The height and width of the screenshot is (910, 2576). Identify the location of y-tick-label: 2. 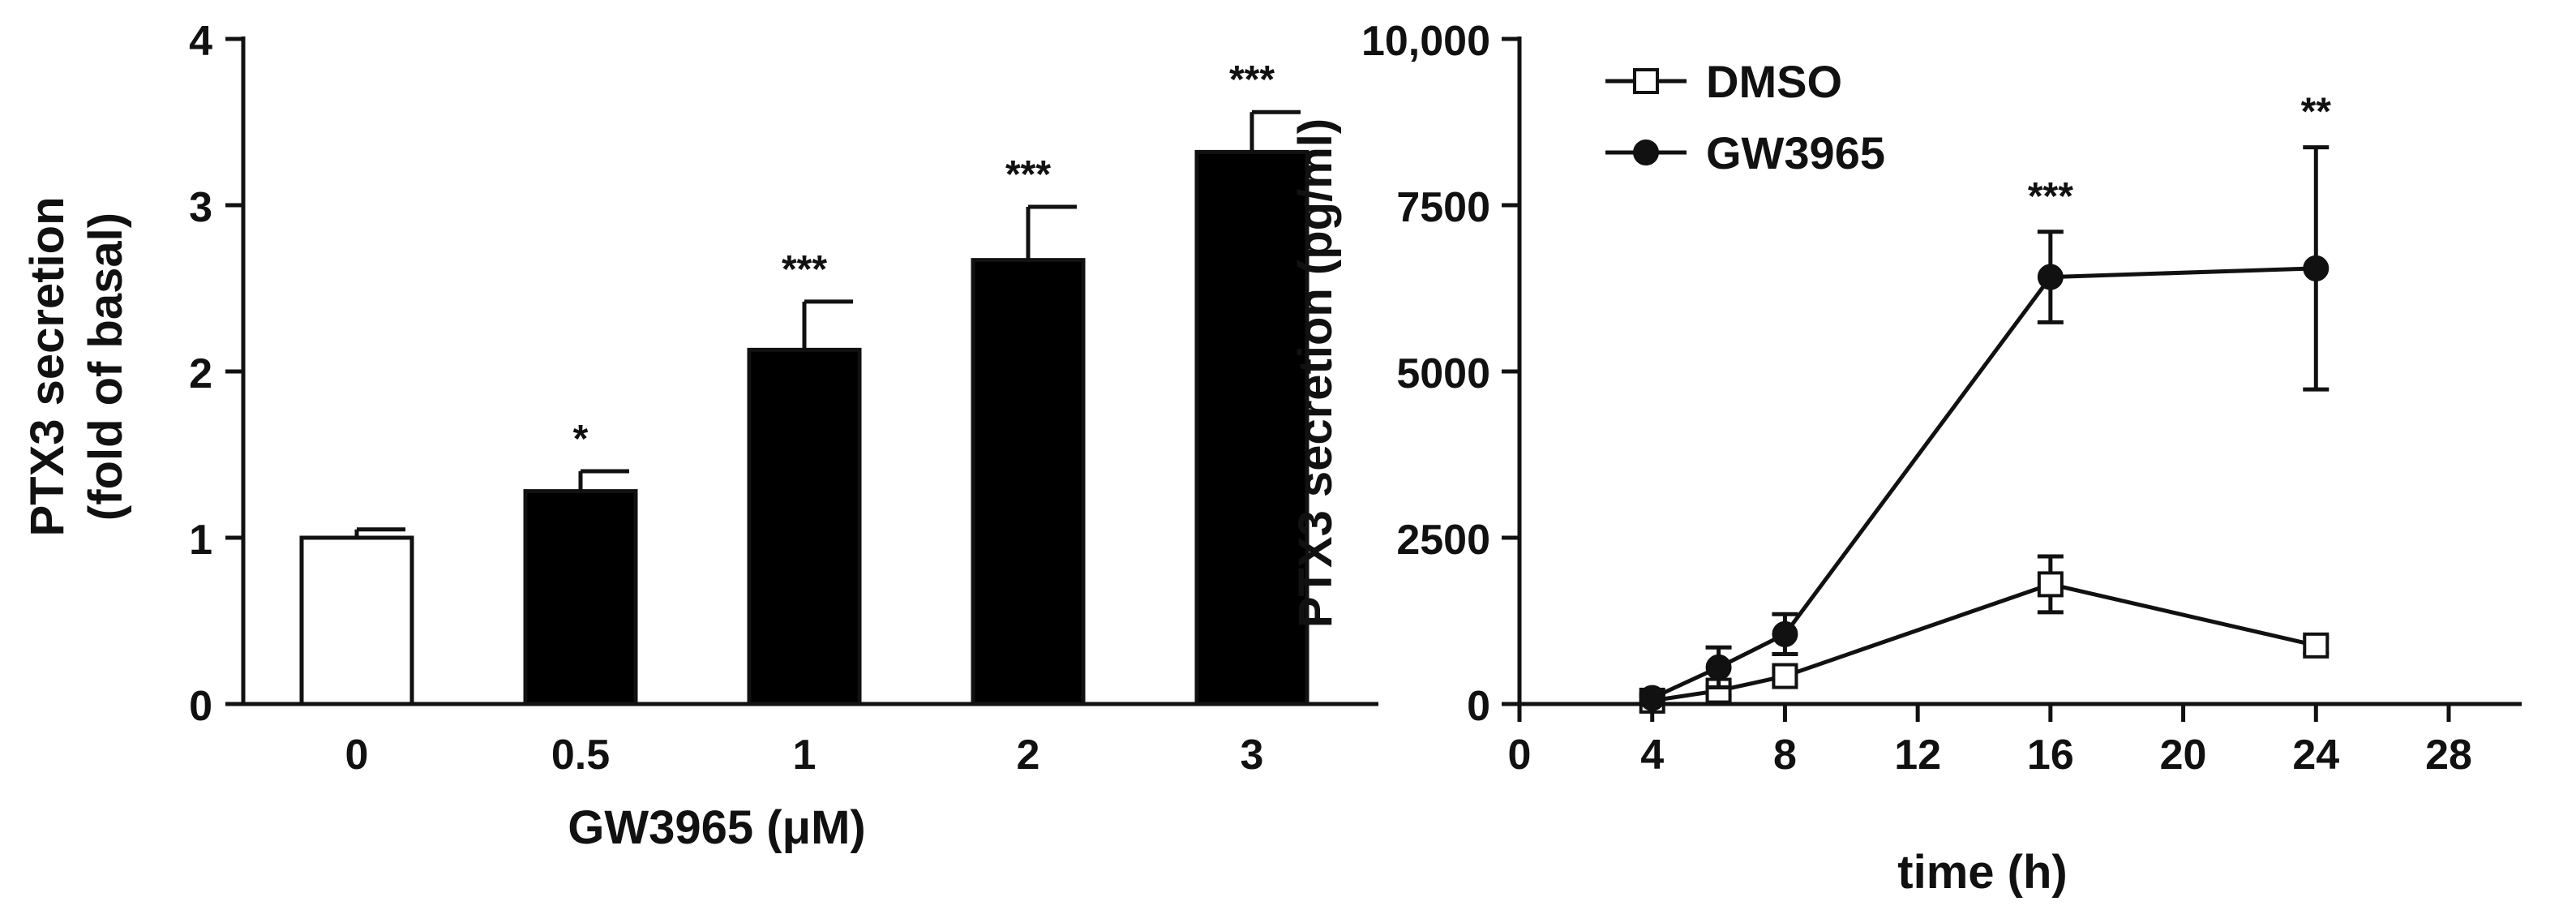
(200, 373).